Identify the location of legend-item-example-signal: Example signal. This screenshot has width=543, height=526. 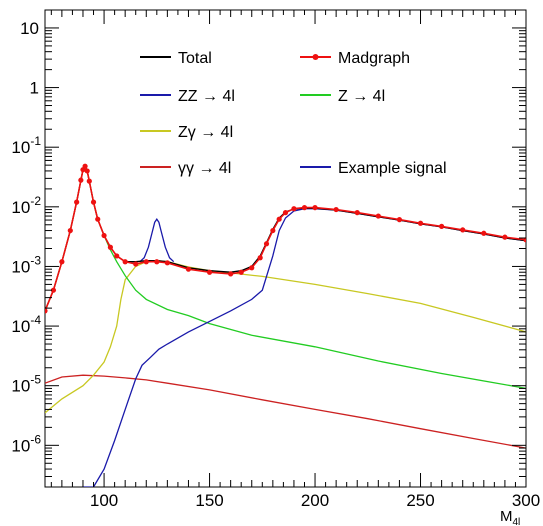
(373, 168).